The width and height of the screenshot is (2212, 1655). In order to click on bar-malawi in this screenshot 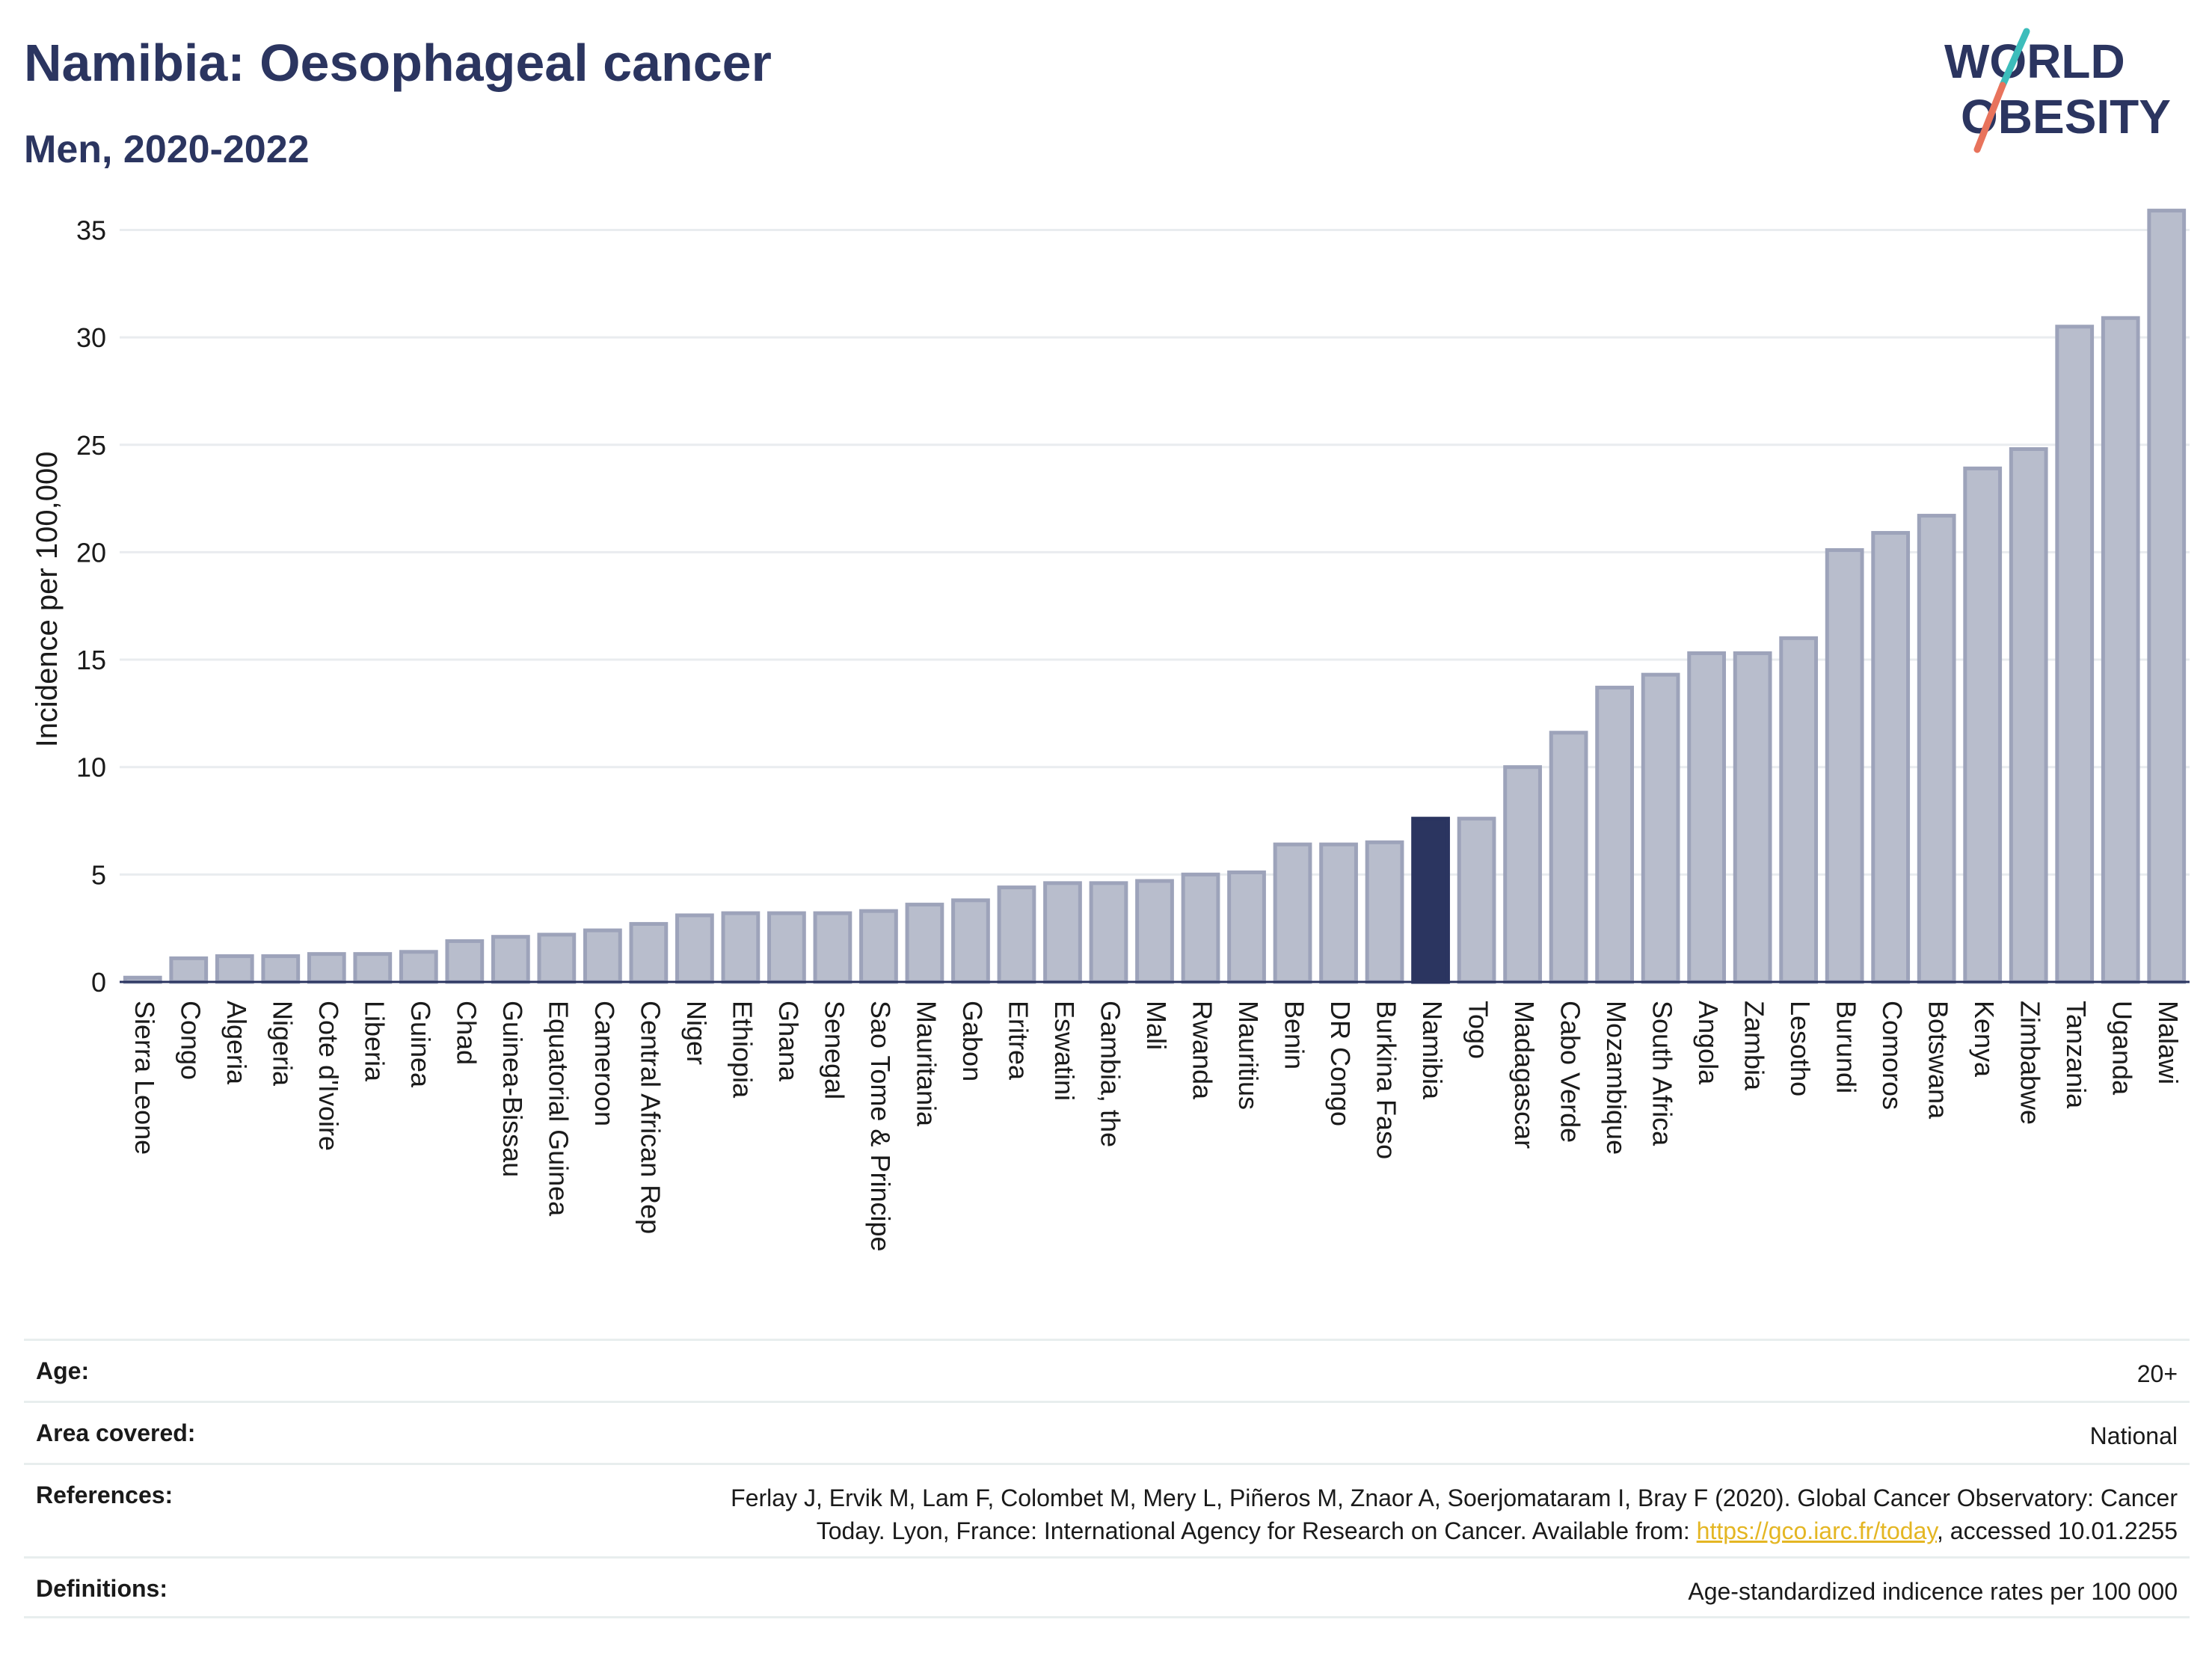, I will do `click(2167, 596)`.